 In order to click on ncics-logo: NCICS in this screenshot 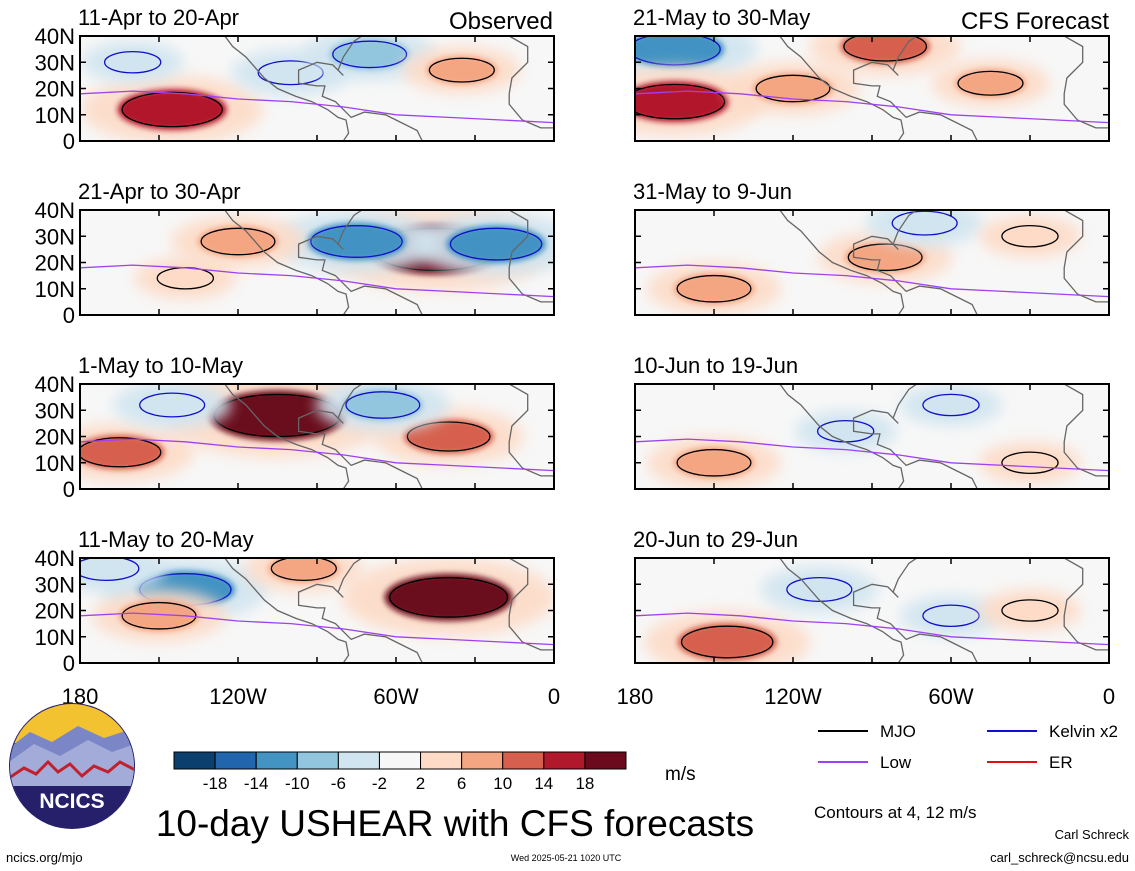, I will do `click(72, 766)`.